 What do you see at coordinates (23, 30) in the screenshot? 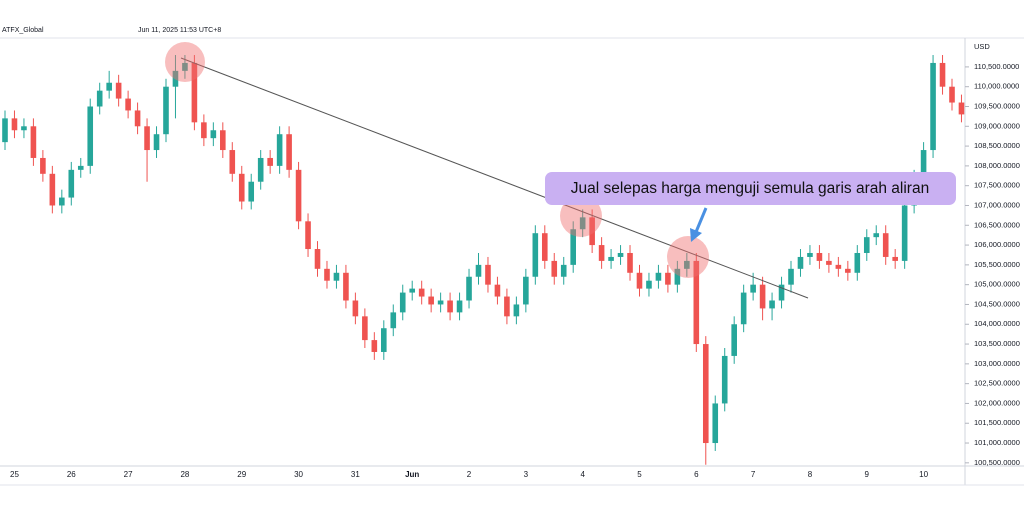
I see `symbol: ATFX_Global` at bounding box center [23, 30].